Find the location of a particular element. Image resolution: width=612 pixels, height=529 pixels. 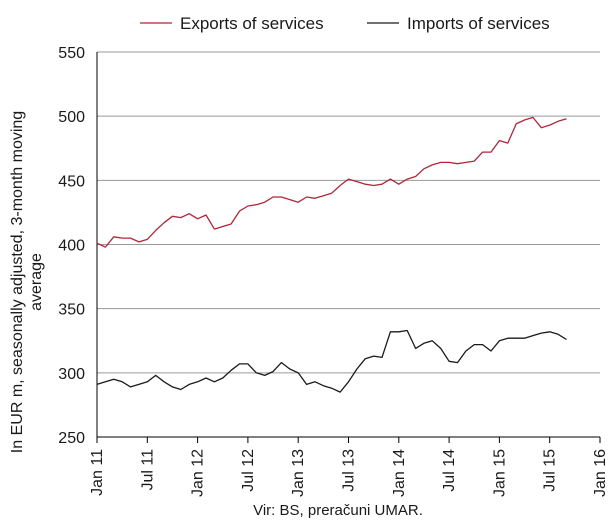

legend-label: Imports of services is located at coordinates (478, 23).